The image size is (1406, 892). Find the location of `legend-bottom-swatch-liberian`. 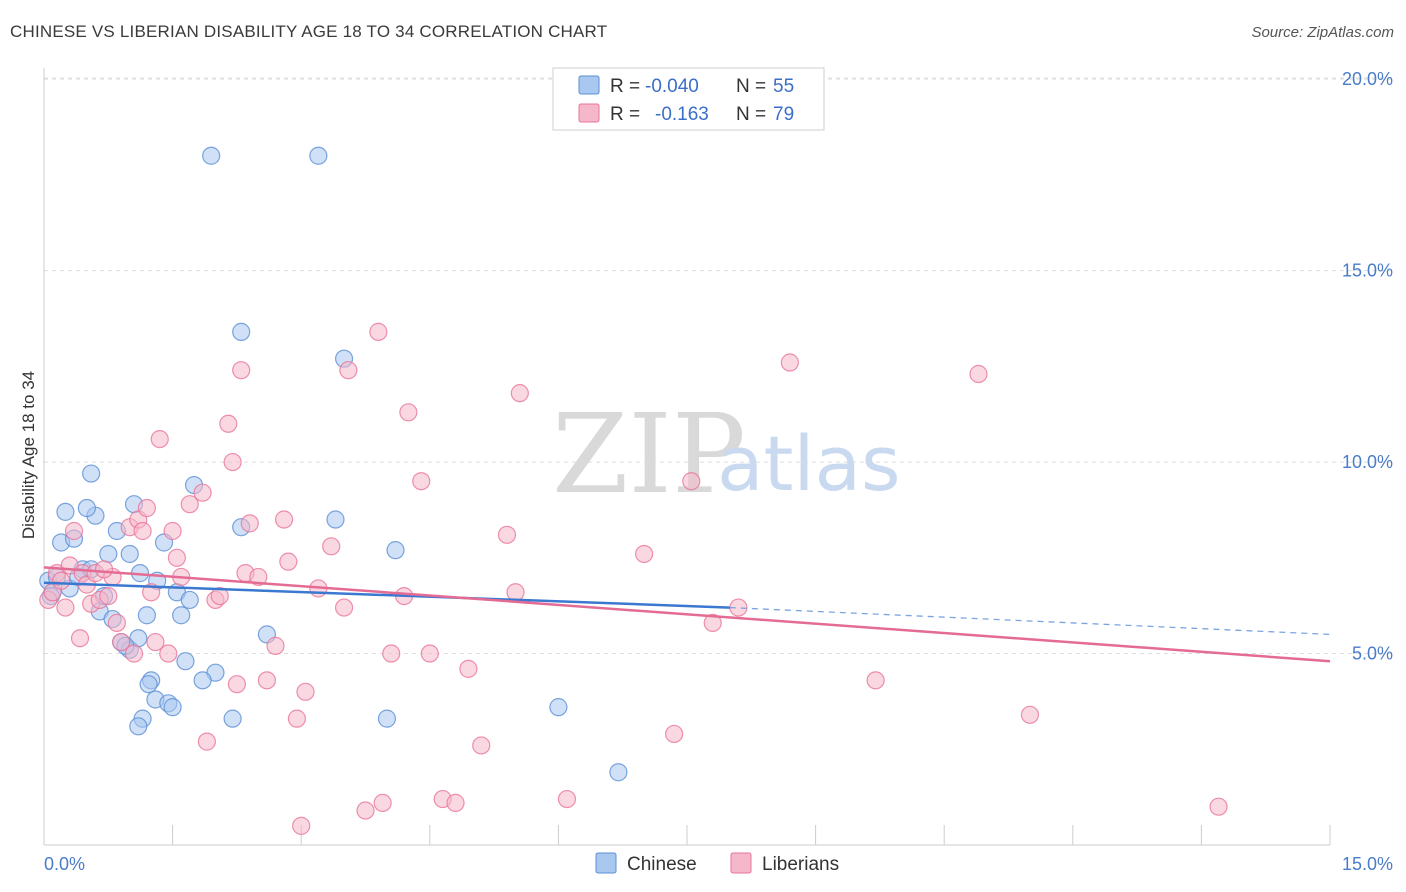

legend-bottom-swatch-liberian is located at coordinates (741, 863).